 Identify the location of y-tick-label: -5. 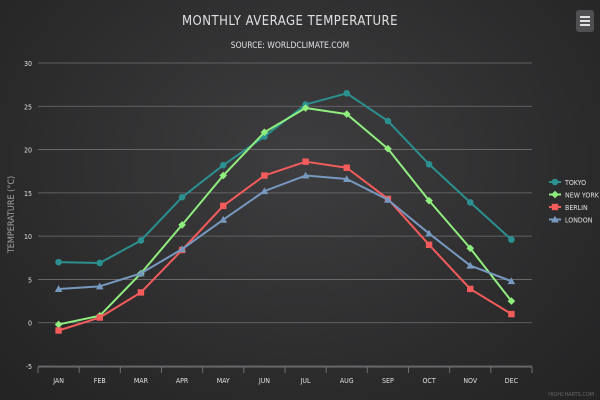
(29, 367).